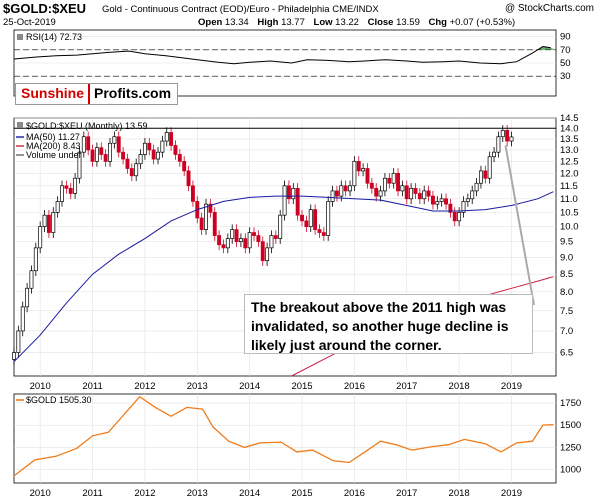 The image size is (600, 500). I want to click on gold-xtick-label: 2018, so click(459, 493).